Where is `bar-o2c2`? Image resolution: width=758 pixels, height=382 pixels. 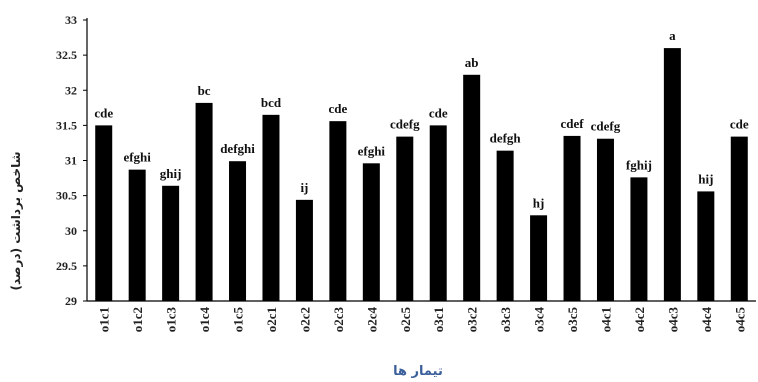 bar-o2c2 is located at coordinates (304, 250).